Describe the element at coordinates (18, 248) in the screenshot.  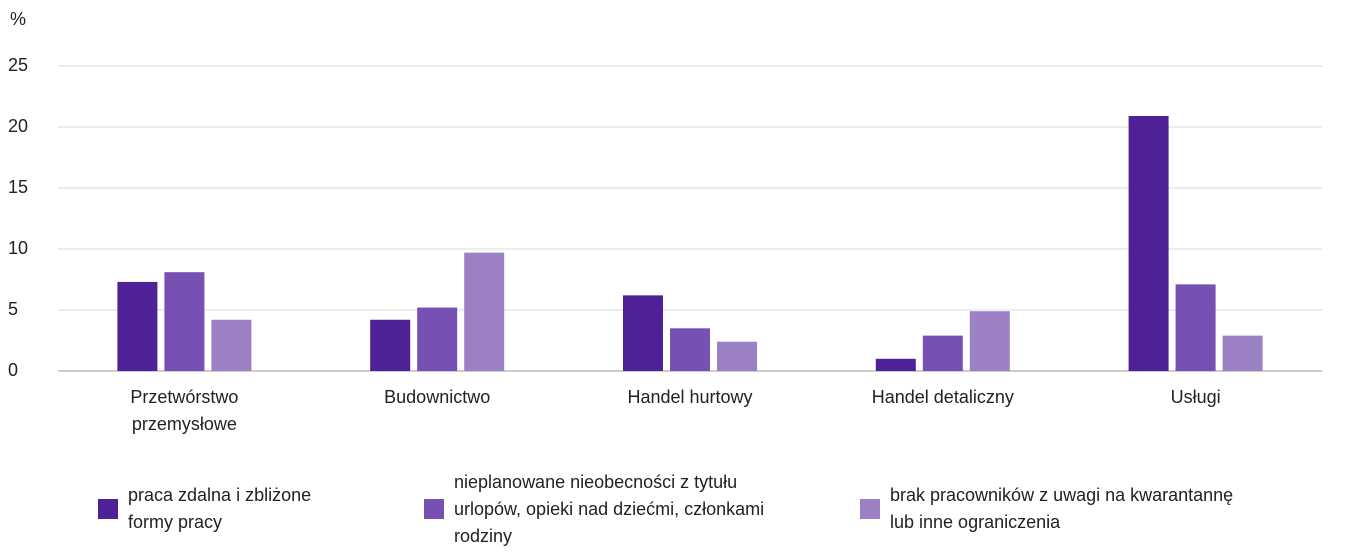
I see `y-tick-label: 10` at that location.